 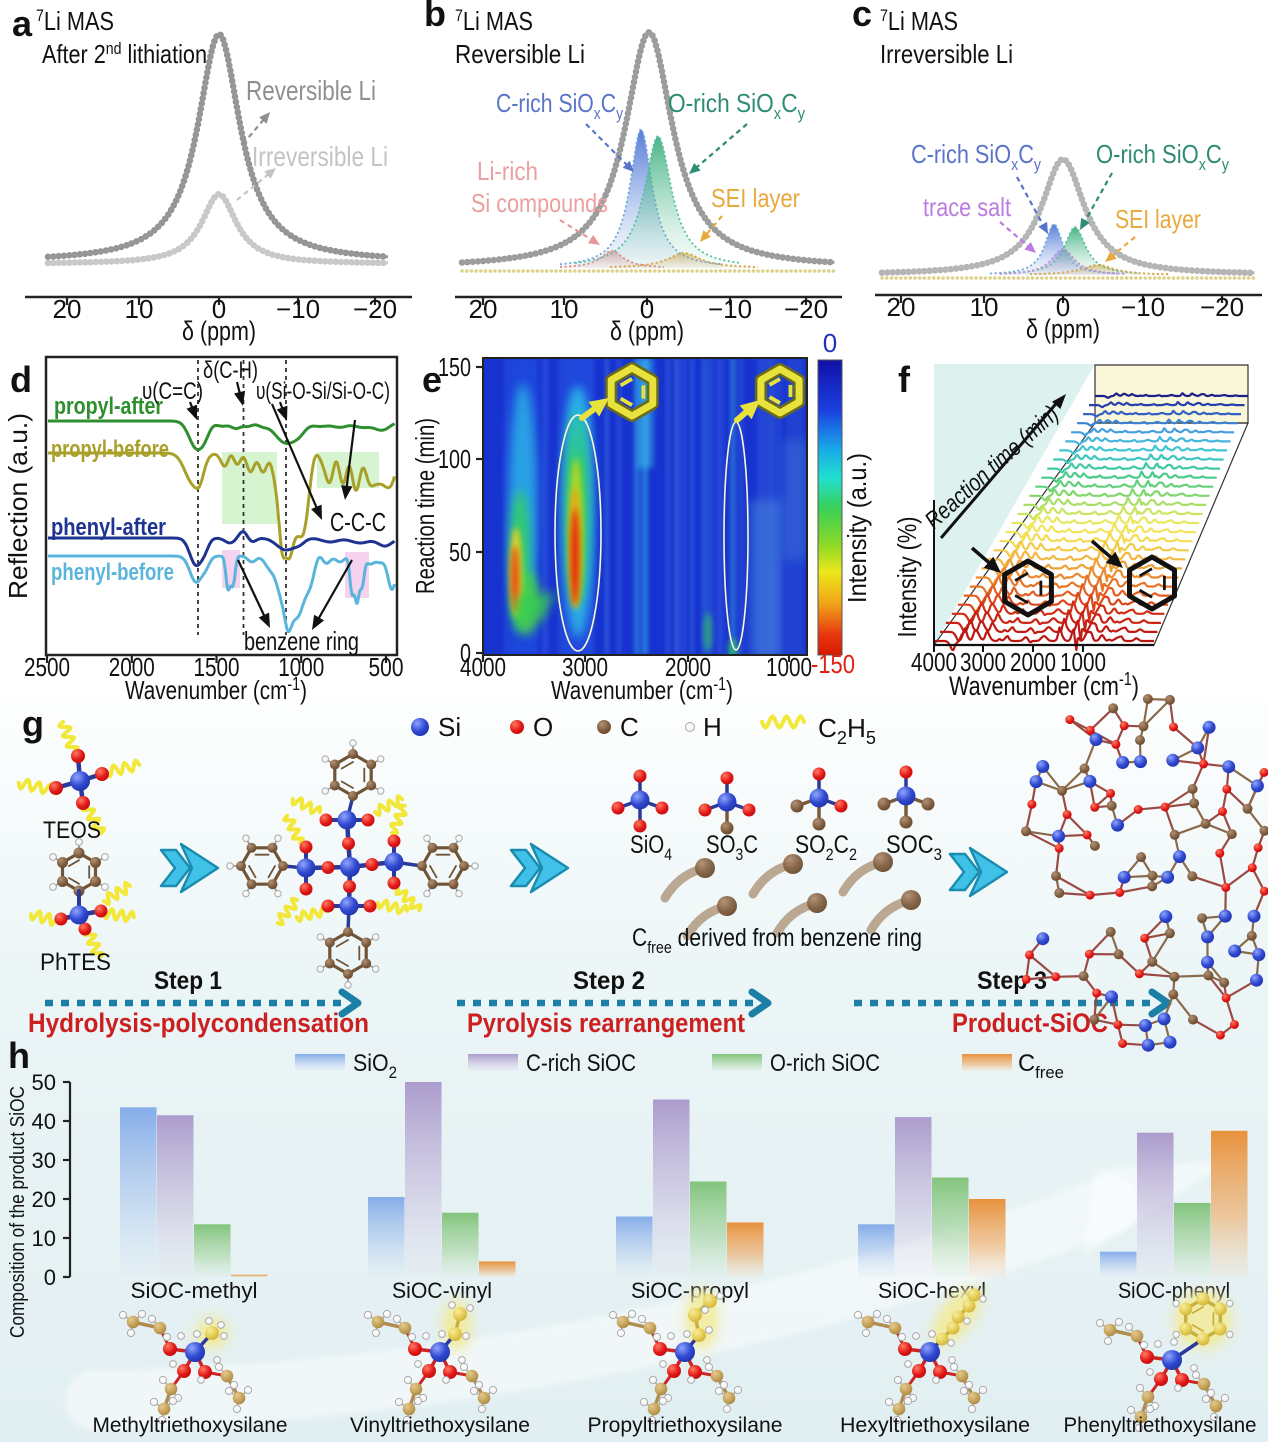 I want to click on svg-text: 150, so click(x=454, y=367).